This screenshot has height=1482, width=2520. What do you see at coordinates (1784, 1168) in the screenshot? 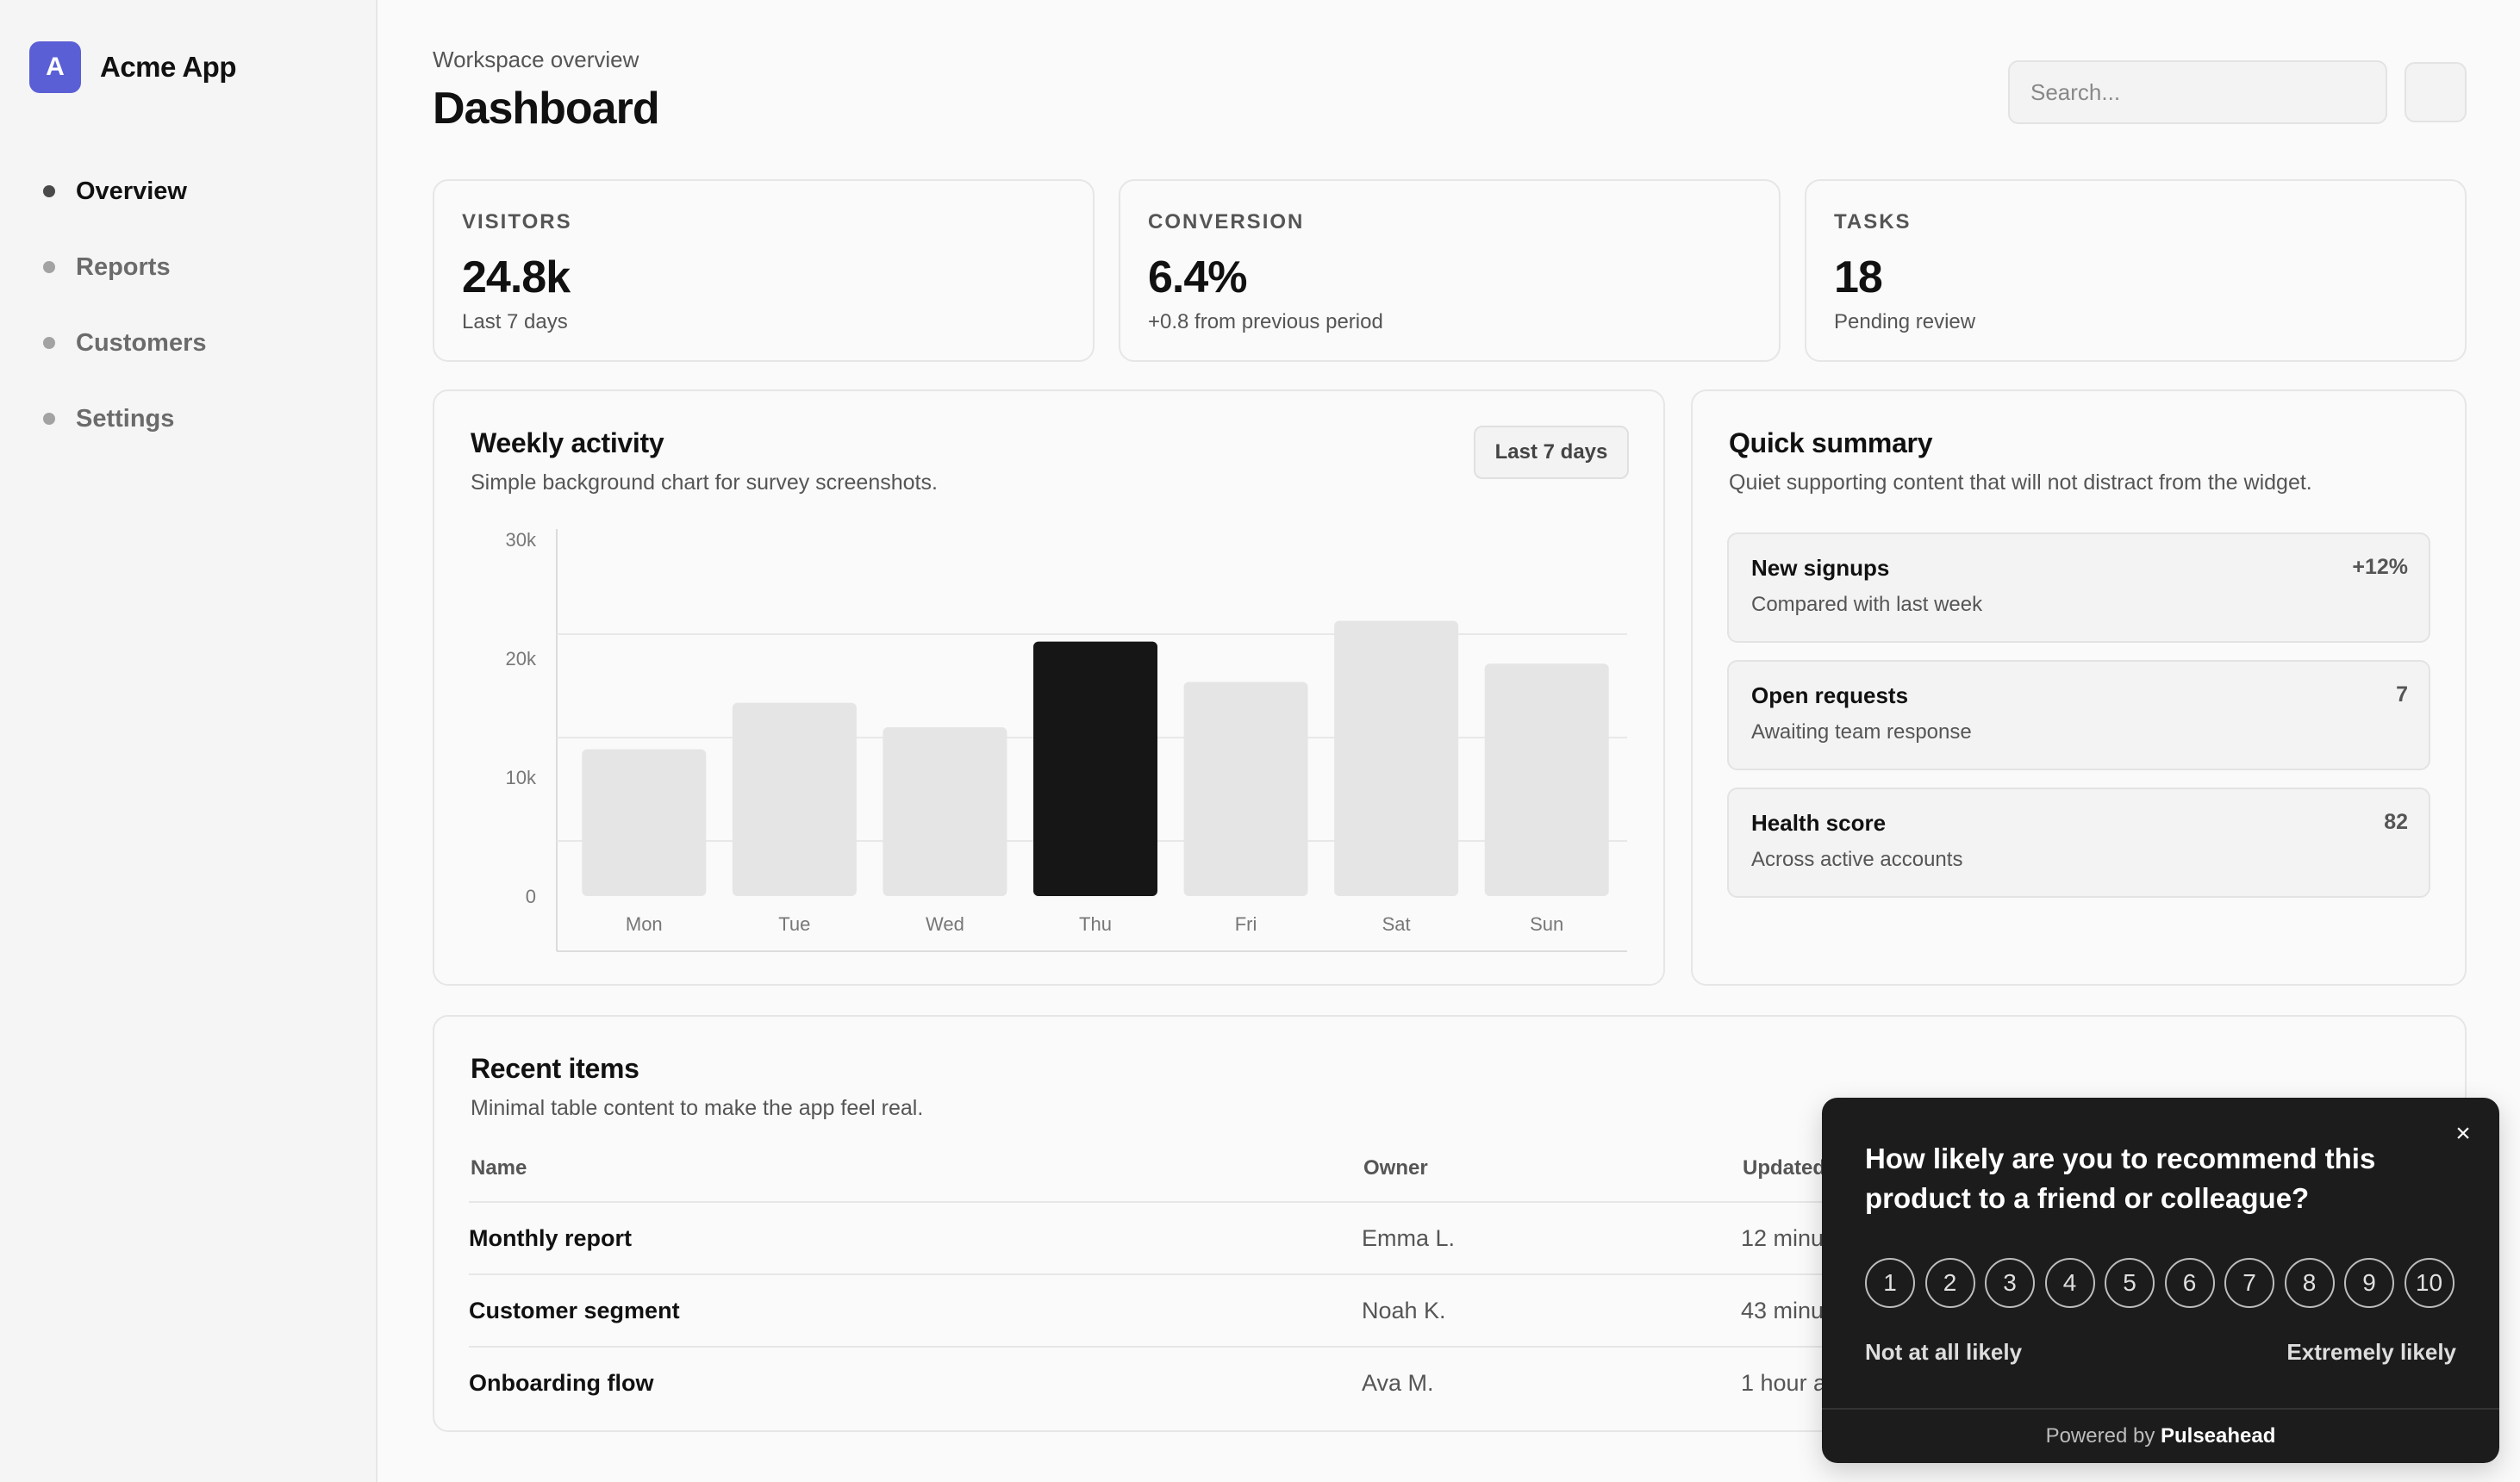
I see `column-header-updated: Updated` at bounding box center [1784, 1168].